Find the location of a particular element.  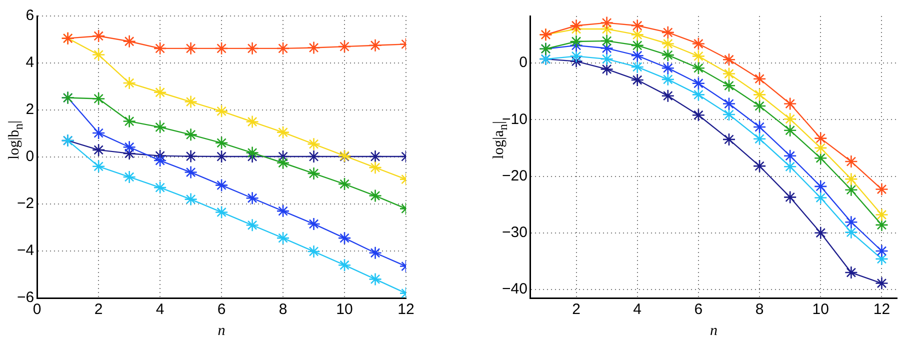

y-tick-label: −40 is located at coordinates (515, 289).